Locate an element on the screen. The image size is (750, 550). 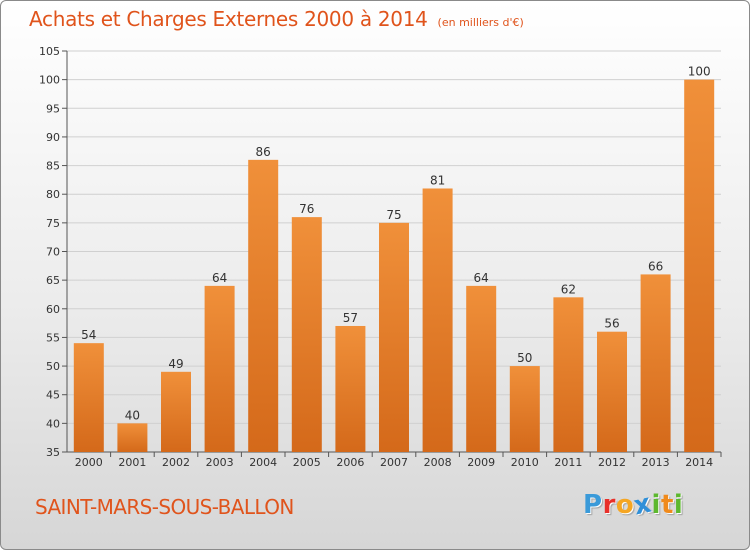
y-tick-label: 100 is located at coordinates (49, 80).